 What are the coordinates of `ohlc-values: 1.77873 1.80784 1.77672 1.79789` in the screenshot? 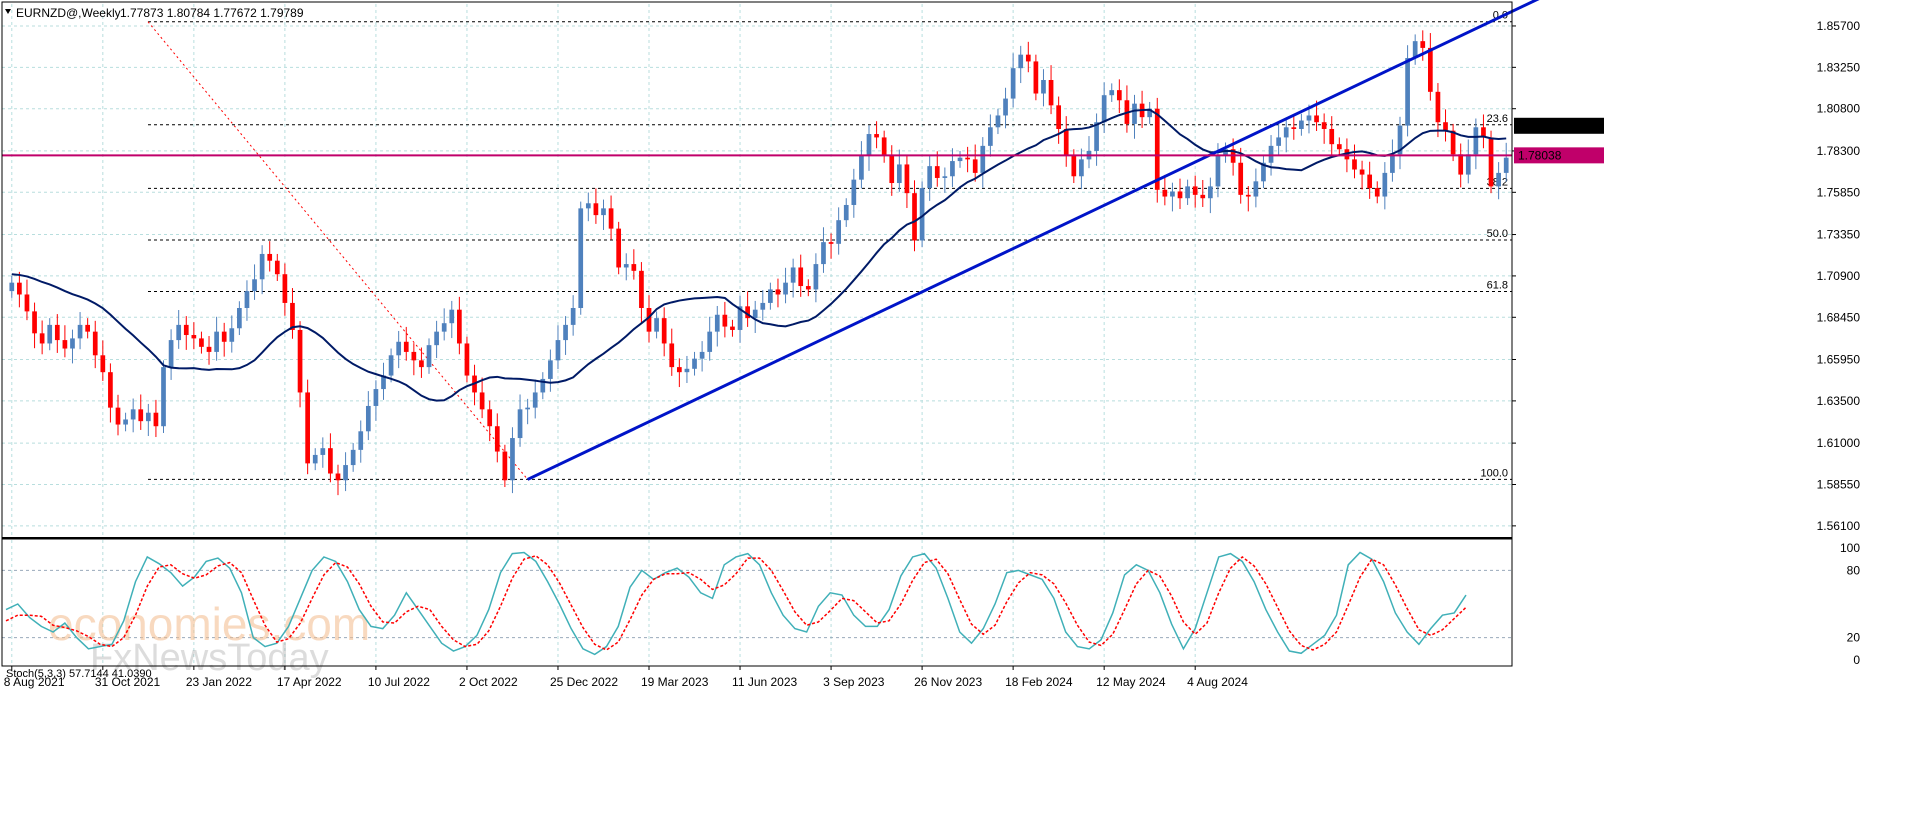 It's located at (212, 13).